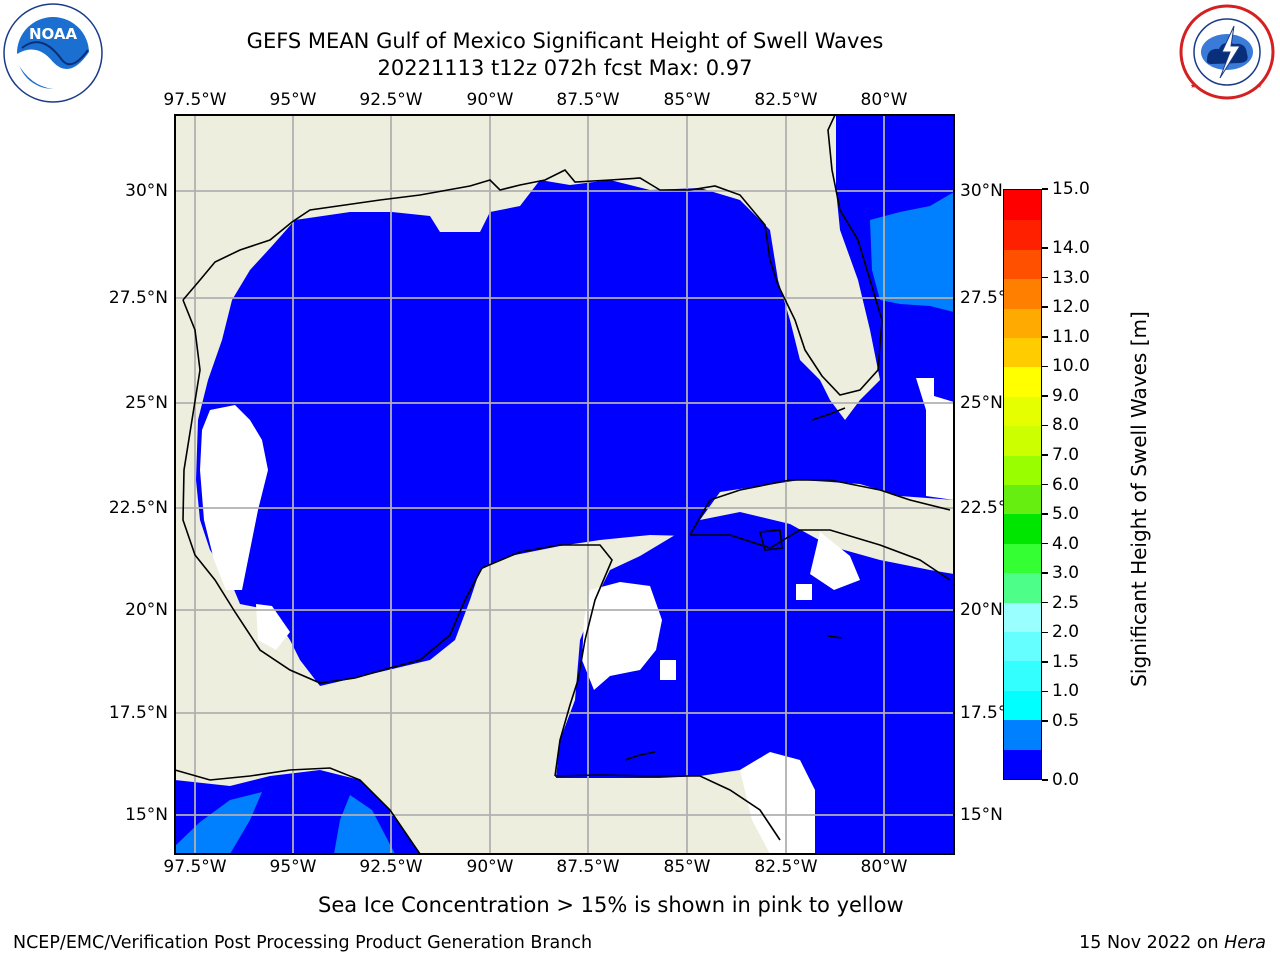 This screenshot has width=1280, height=960. What do you see at coordinates (1060, 573) in the screenshot?
I see `colorbar-tick-label: 3.0` at bounding box center [1060, 573].